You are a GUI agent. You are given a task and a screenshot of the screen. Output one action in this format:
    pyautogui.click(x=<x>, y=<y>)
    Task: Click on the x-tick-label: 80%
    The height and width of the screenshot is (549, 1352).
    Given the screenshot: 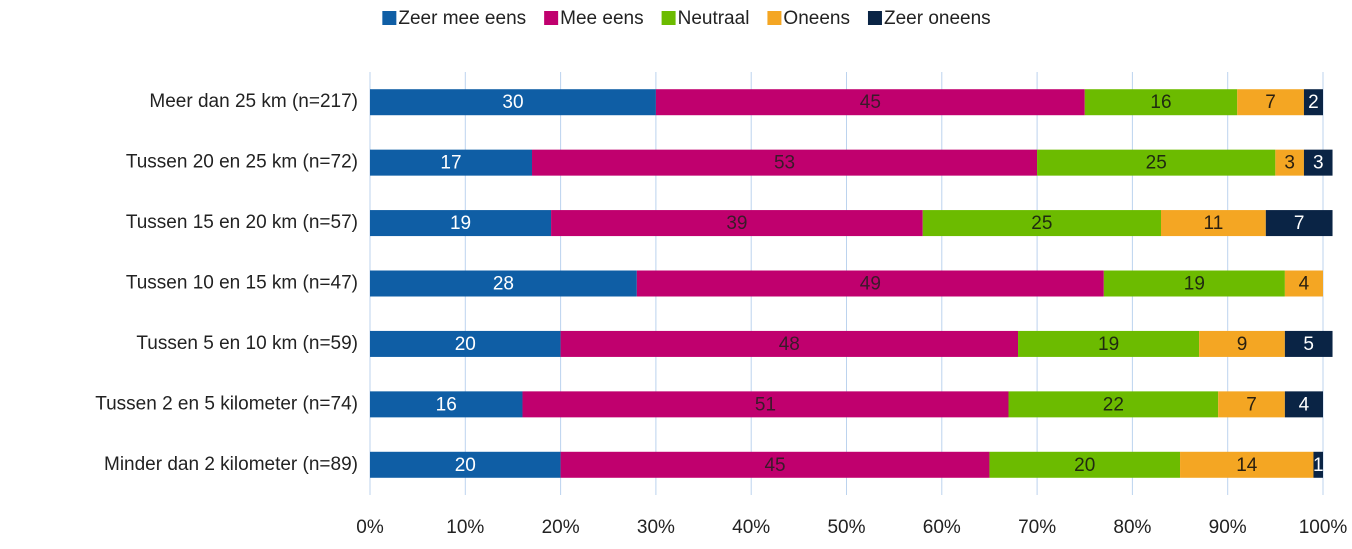 What is the action you would take?
    pyautogui.click(x=1132, y=527)
    